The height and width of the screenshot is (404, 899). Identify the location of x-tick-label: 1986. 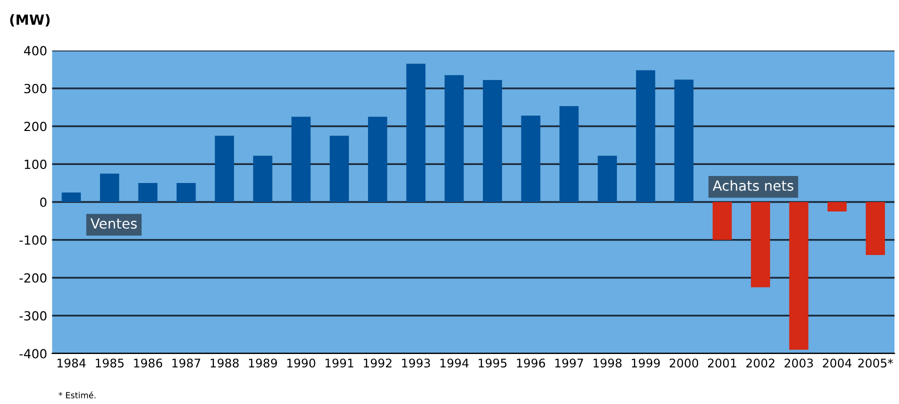
(148, 363).